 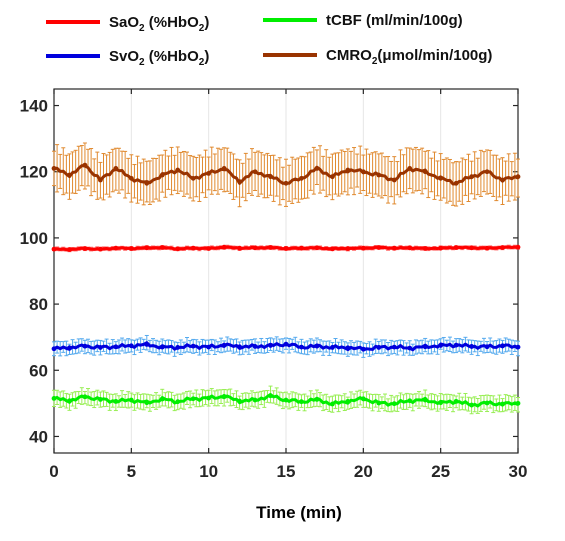 I want to click on series-sao2, so click(x=286, y=248).